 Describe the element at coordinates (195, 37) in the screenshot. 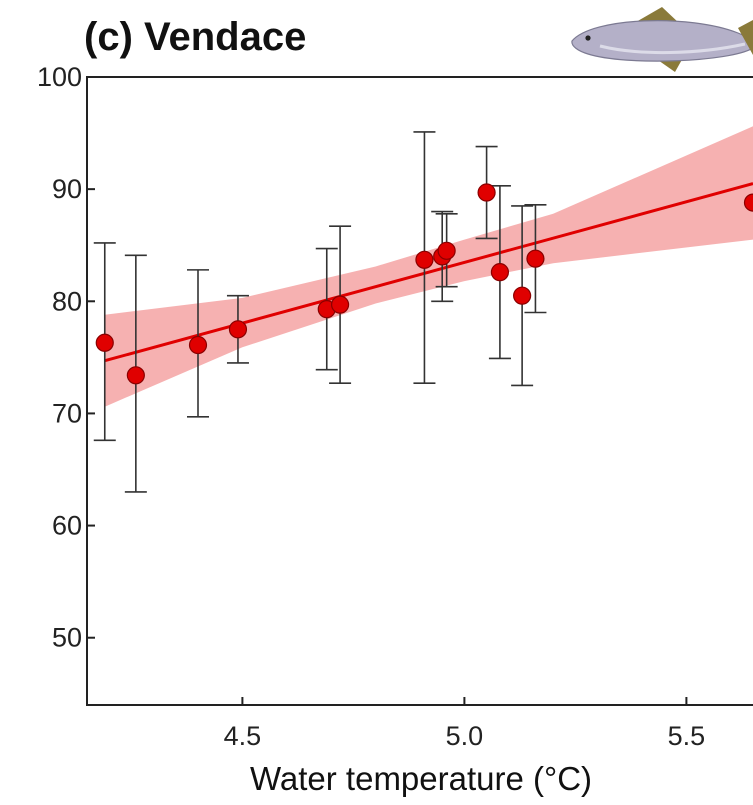

I see `chart-title: (c) Vendace` at that location.